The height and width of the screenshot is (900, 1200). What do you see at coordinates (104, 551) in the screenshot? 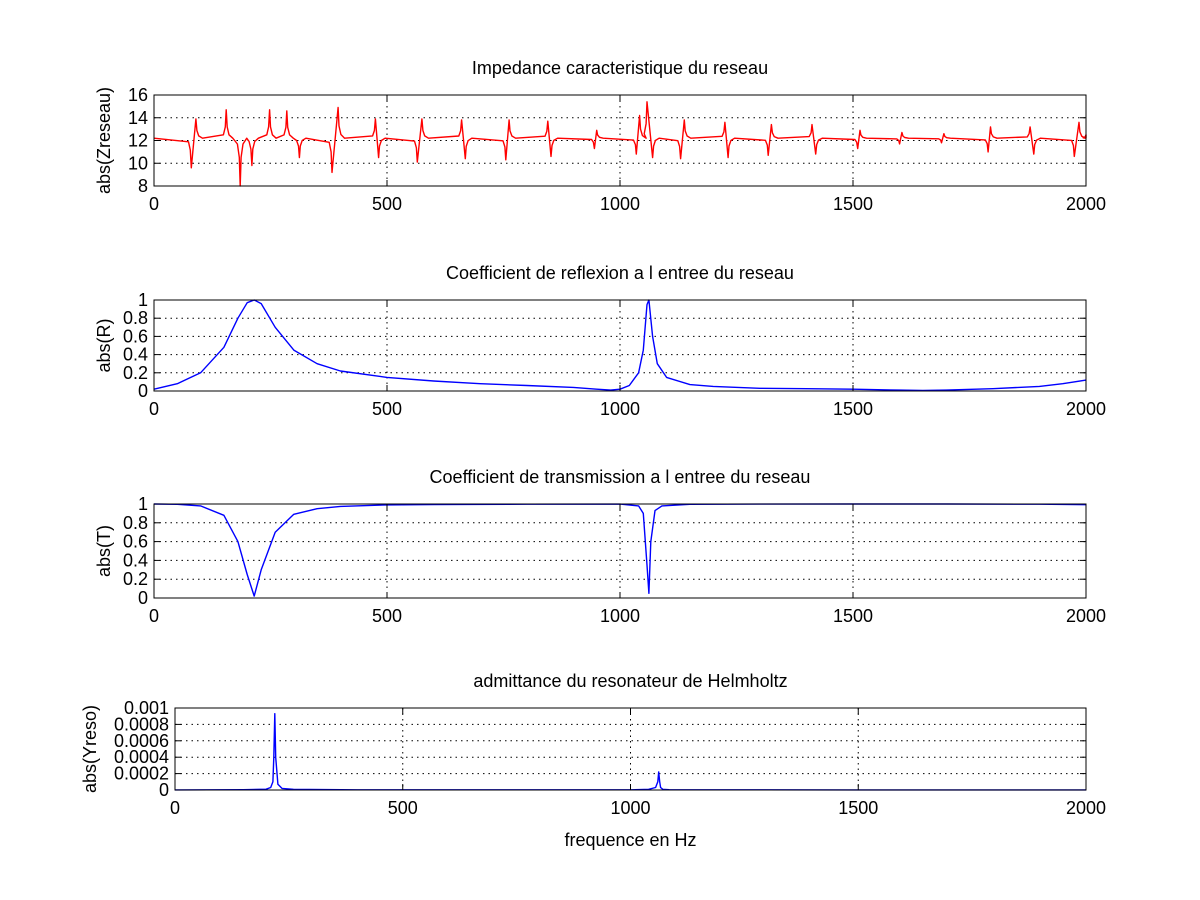
I see `y-axis-label: abs(T)` at bounding box center [104, 551].